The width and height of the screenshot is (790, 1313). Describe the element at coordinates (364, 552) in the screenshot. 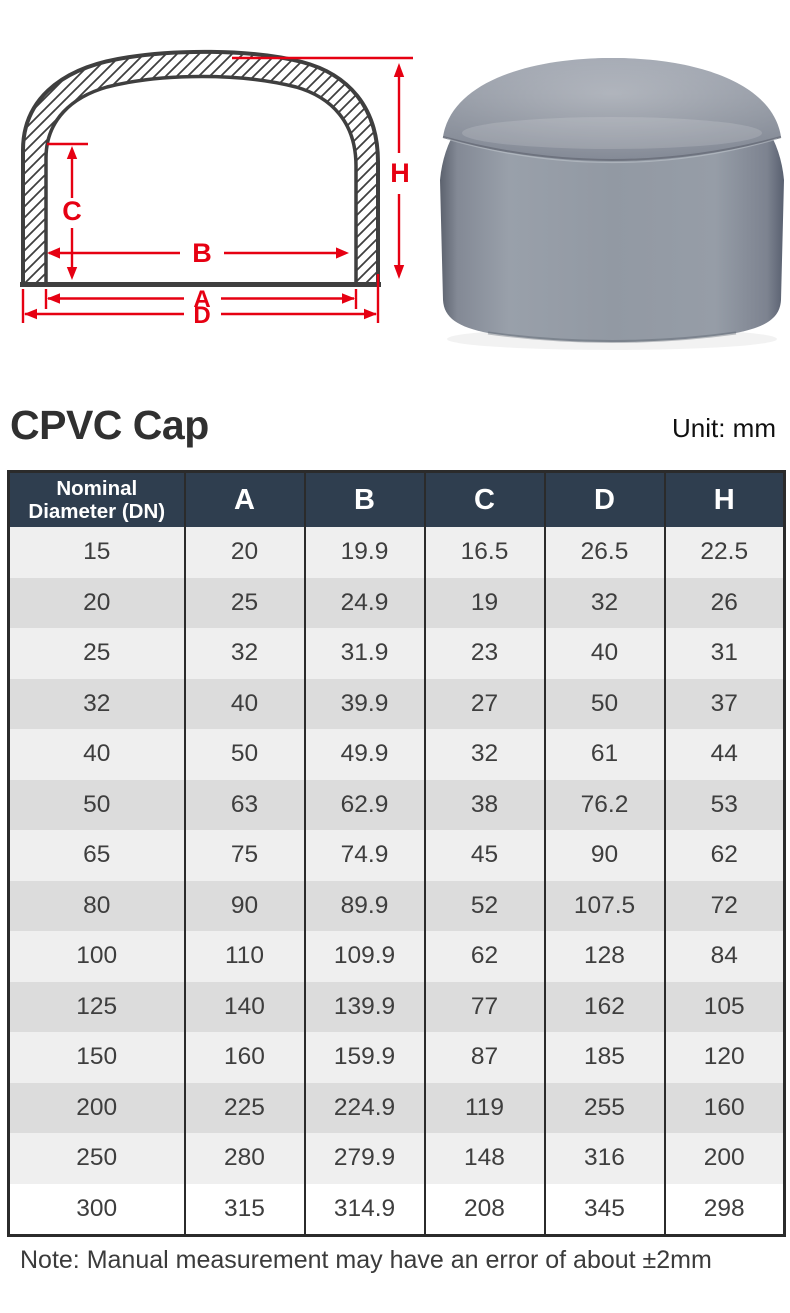

I see `table-cell: 19.9` at that location.